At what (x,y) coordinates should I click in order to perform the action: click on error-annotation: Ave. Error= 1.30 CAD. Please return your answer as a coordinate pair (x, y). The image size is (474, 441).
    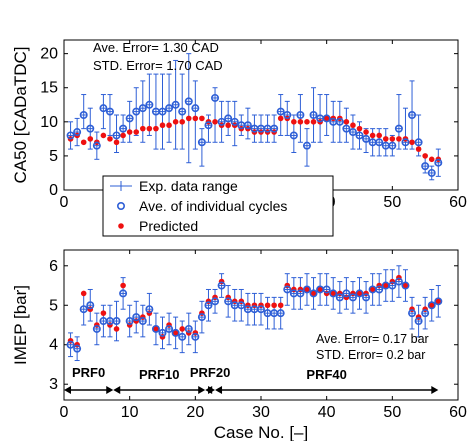
    Looking at the image, I should click on (156, 47).